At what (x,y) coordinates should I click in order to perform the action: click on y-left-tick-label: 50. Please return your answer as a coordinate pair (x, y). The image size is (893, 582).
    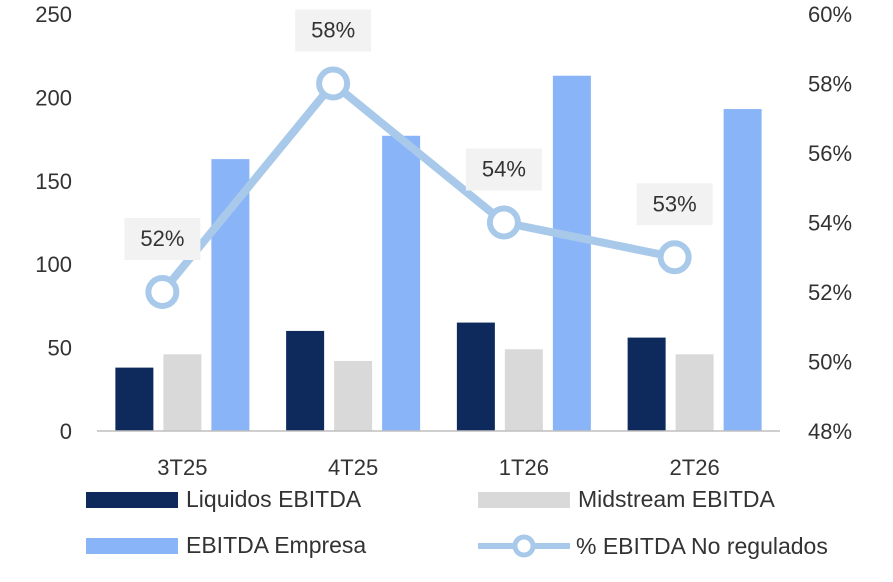
    Looking at the image, I should click on (60, 348).